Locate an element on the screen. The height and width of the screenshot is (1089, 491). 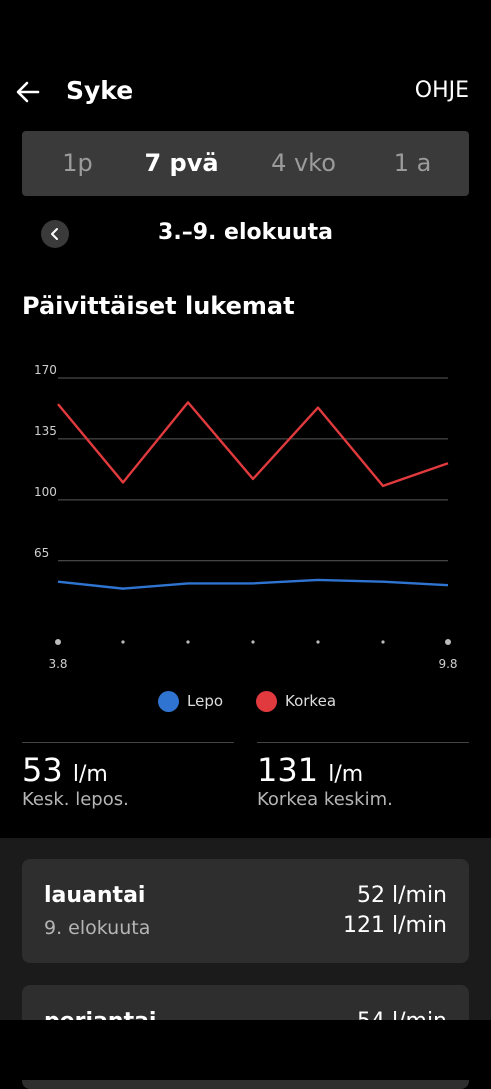
date-range: 3.–9. elokuuta is located at coordinates (245, 234).